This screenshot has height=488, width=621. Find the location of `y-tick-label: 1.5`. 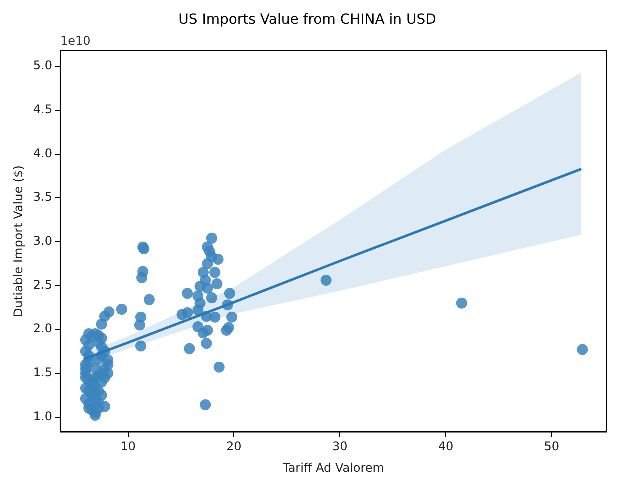

y-tick-label: 1.5 is located at coordinates (42, 373).